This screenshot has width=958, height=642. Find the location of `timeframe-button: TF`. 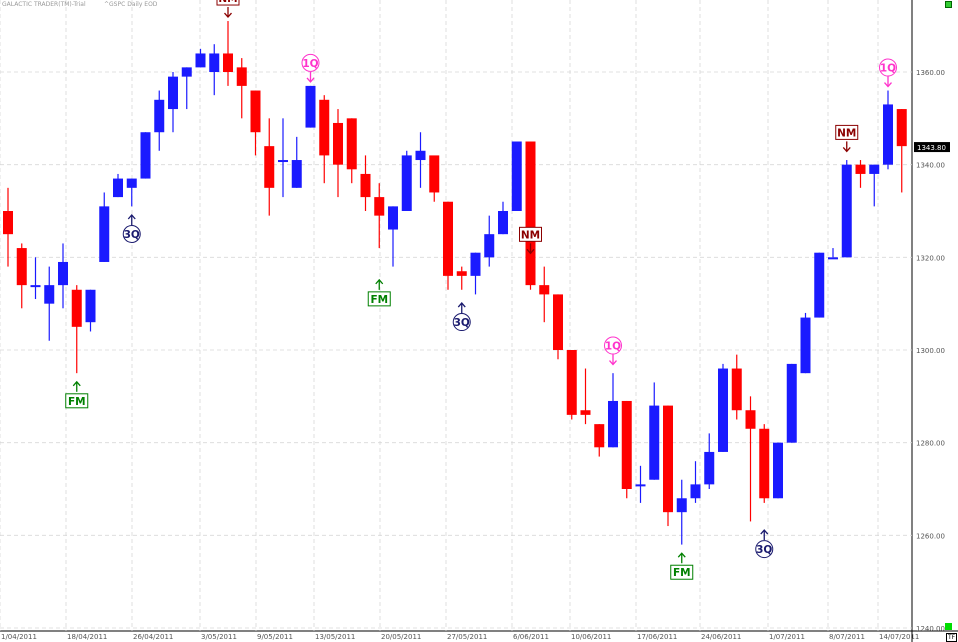

timeframe-button: TF is located at coordinates (951, 637).